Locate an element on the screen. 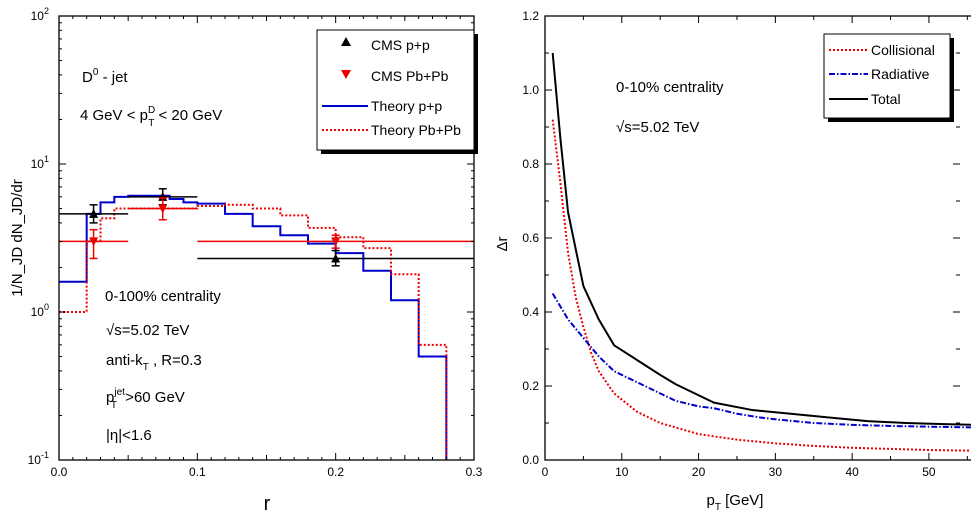  legend-theory-pbpb-label: Theory Pb+Pb is located at coordinates (416, 130).